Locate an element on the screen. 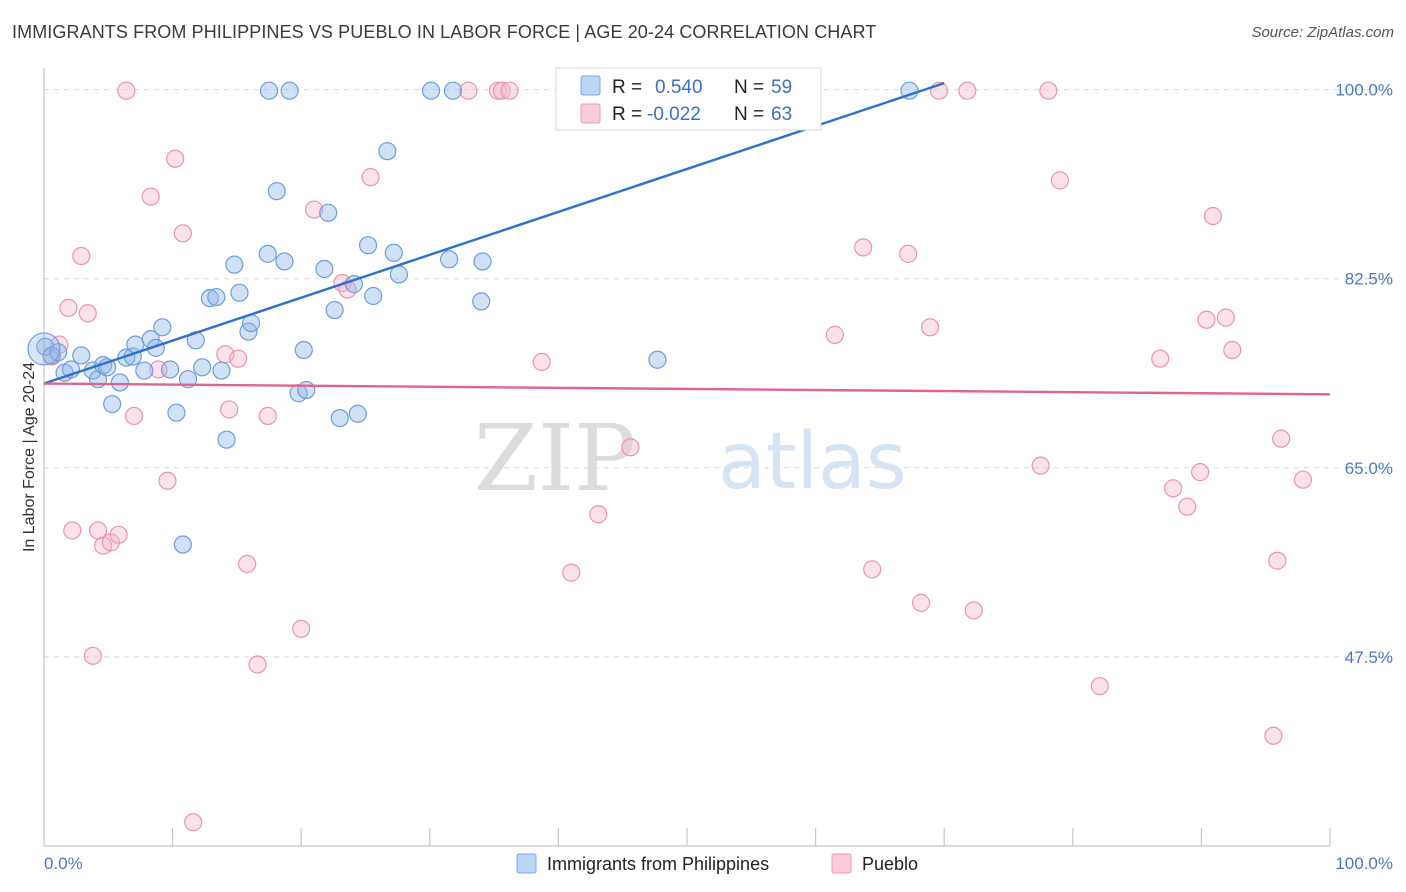 This screenshot has height=892, width=1406. legend-n-value-2: 63 is located at coordinates (781, 114).